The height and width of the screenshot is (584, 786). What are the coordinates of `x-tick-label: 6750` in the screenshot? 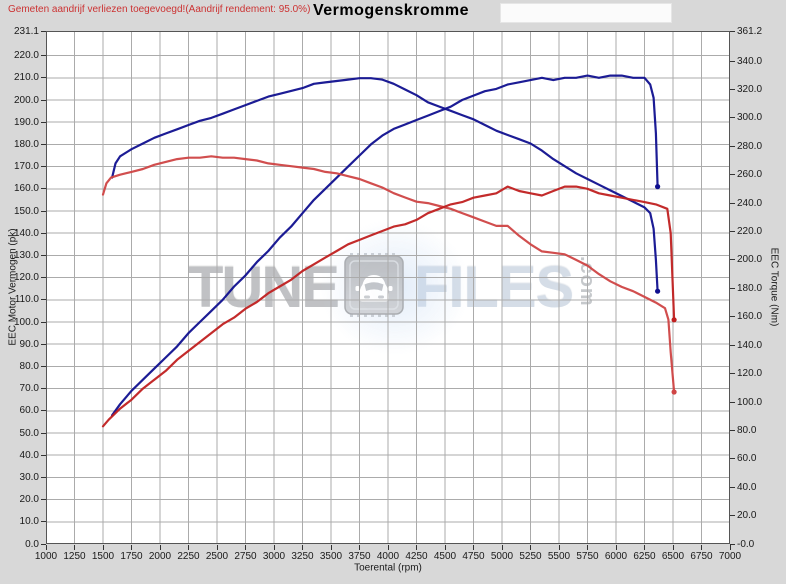 It's located at (701, 556).